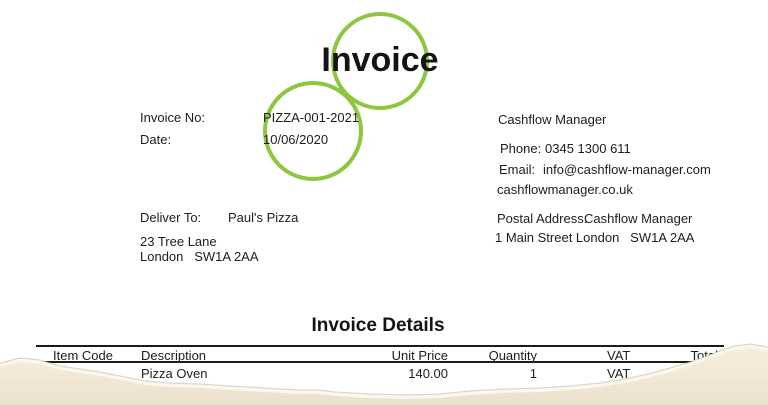 The image size is (768, 405). What do you see at coordinates (171, 217) in the screenshot?
I see `deliver-to-label: Deliver To:` at bounding box center [171, 217].